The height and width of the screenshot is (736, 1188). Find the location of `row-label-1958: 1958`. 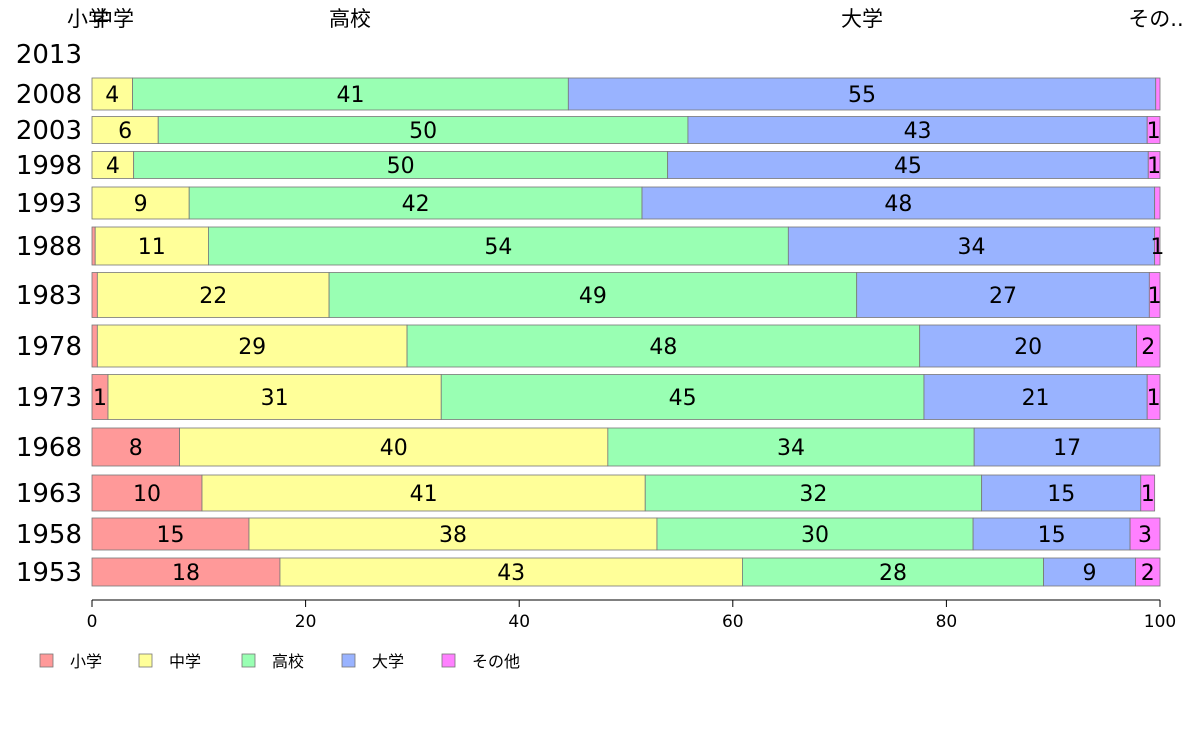

row-label-1958: 1958 is located at coordinates (49, 535).